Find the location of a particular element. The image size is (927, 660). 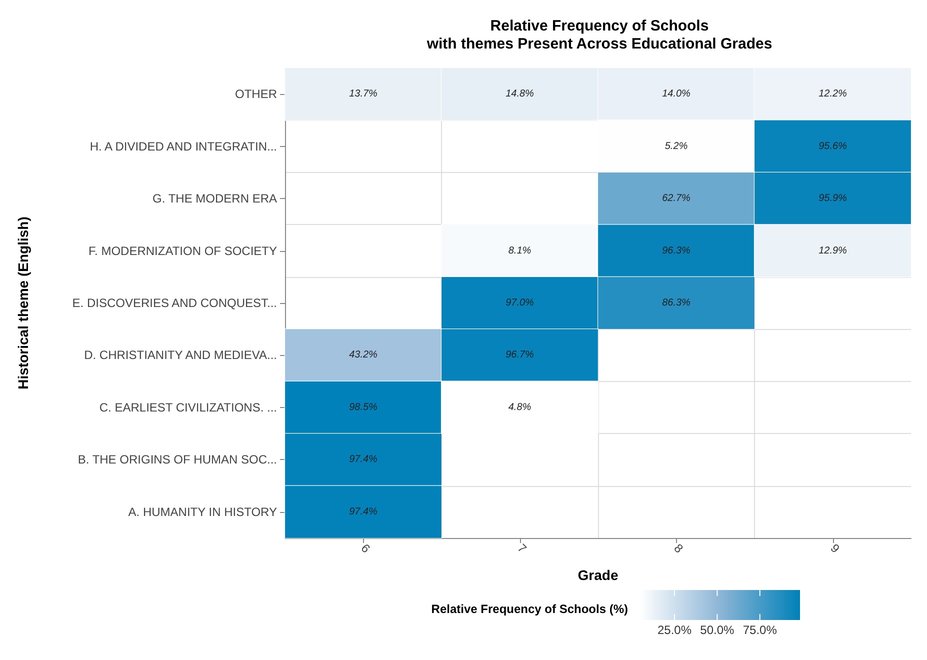

x-tick-label: 7 is located at coordinates (522, 548).